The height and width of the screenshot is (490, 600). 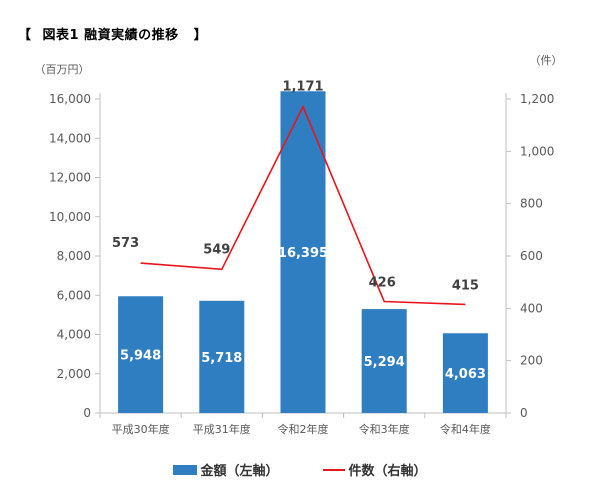 I want to click on title-open-bracket: 【, so click(x=25, y=35).